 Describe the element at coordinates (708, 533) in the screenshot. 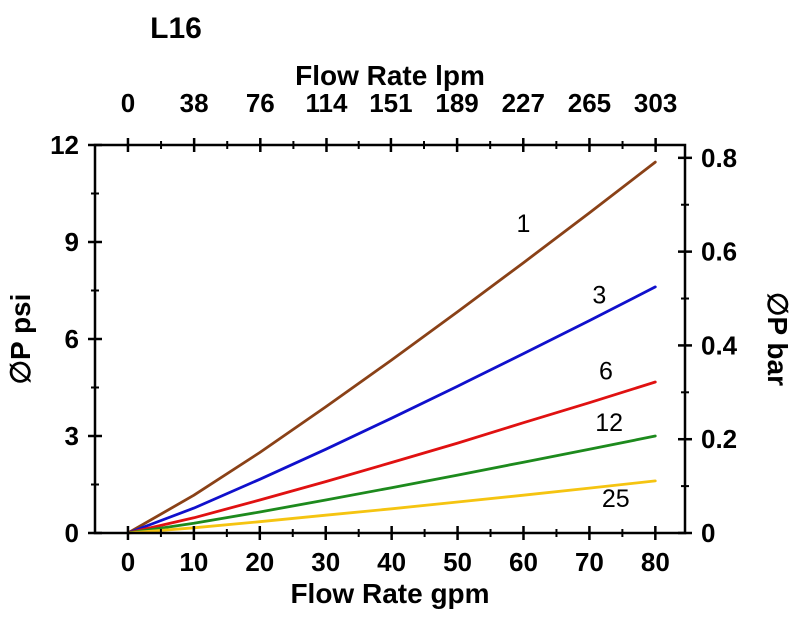

I see `y-right-tick-label: 0` at that location.